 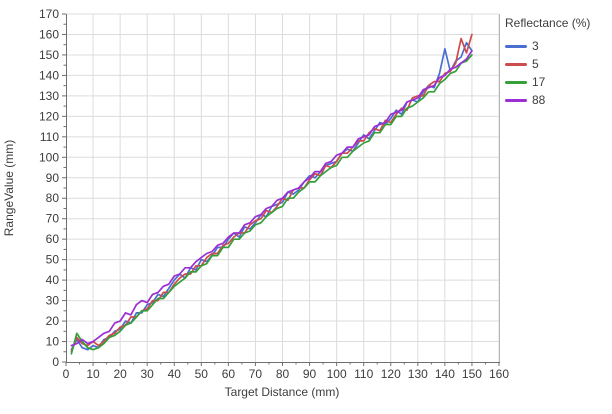 I want to click on x-tick-label: 60, so click(x=229, y=374).